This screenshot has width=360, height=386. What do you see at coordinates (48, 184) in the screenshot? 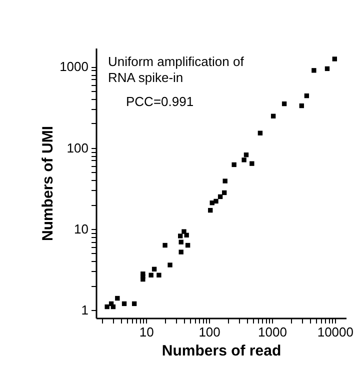
I see `y-axis-title: Numbers of UMI` at bounding box center [48, 184].